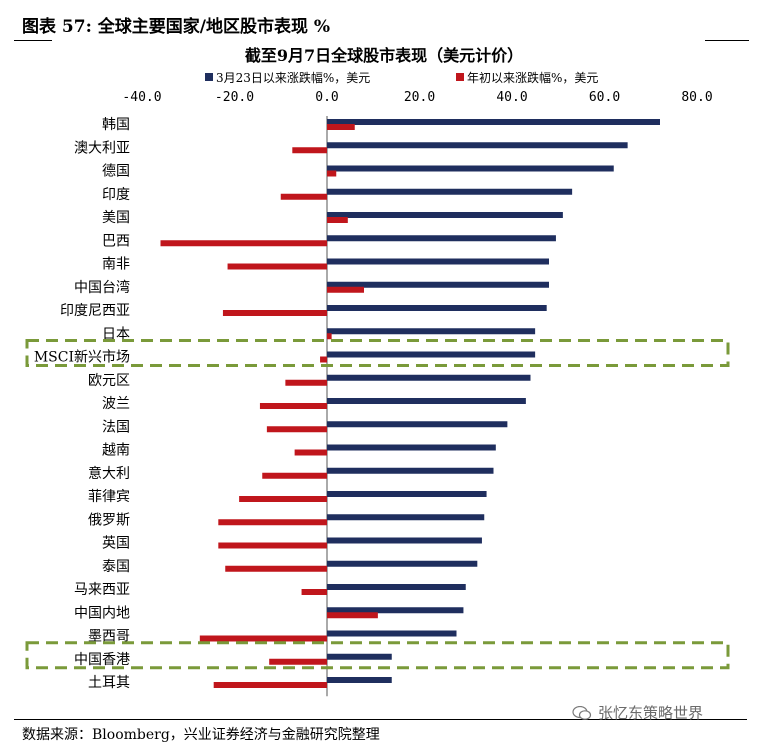 This screenshot has height=746, width=757. Describe the element at coordinates (141, 97) in the screenshot. I see `x-tick-label: -40.0` at that location.